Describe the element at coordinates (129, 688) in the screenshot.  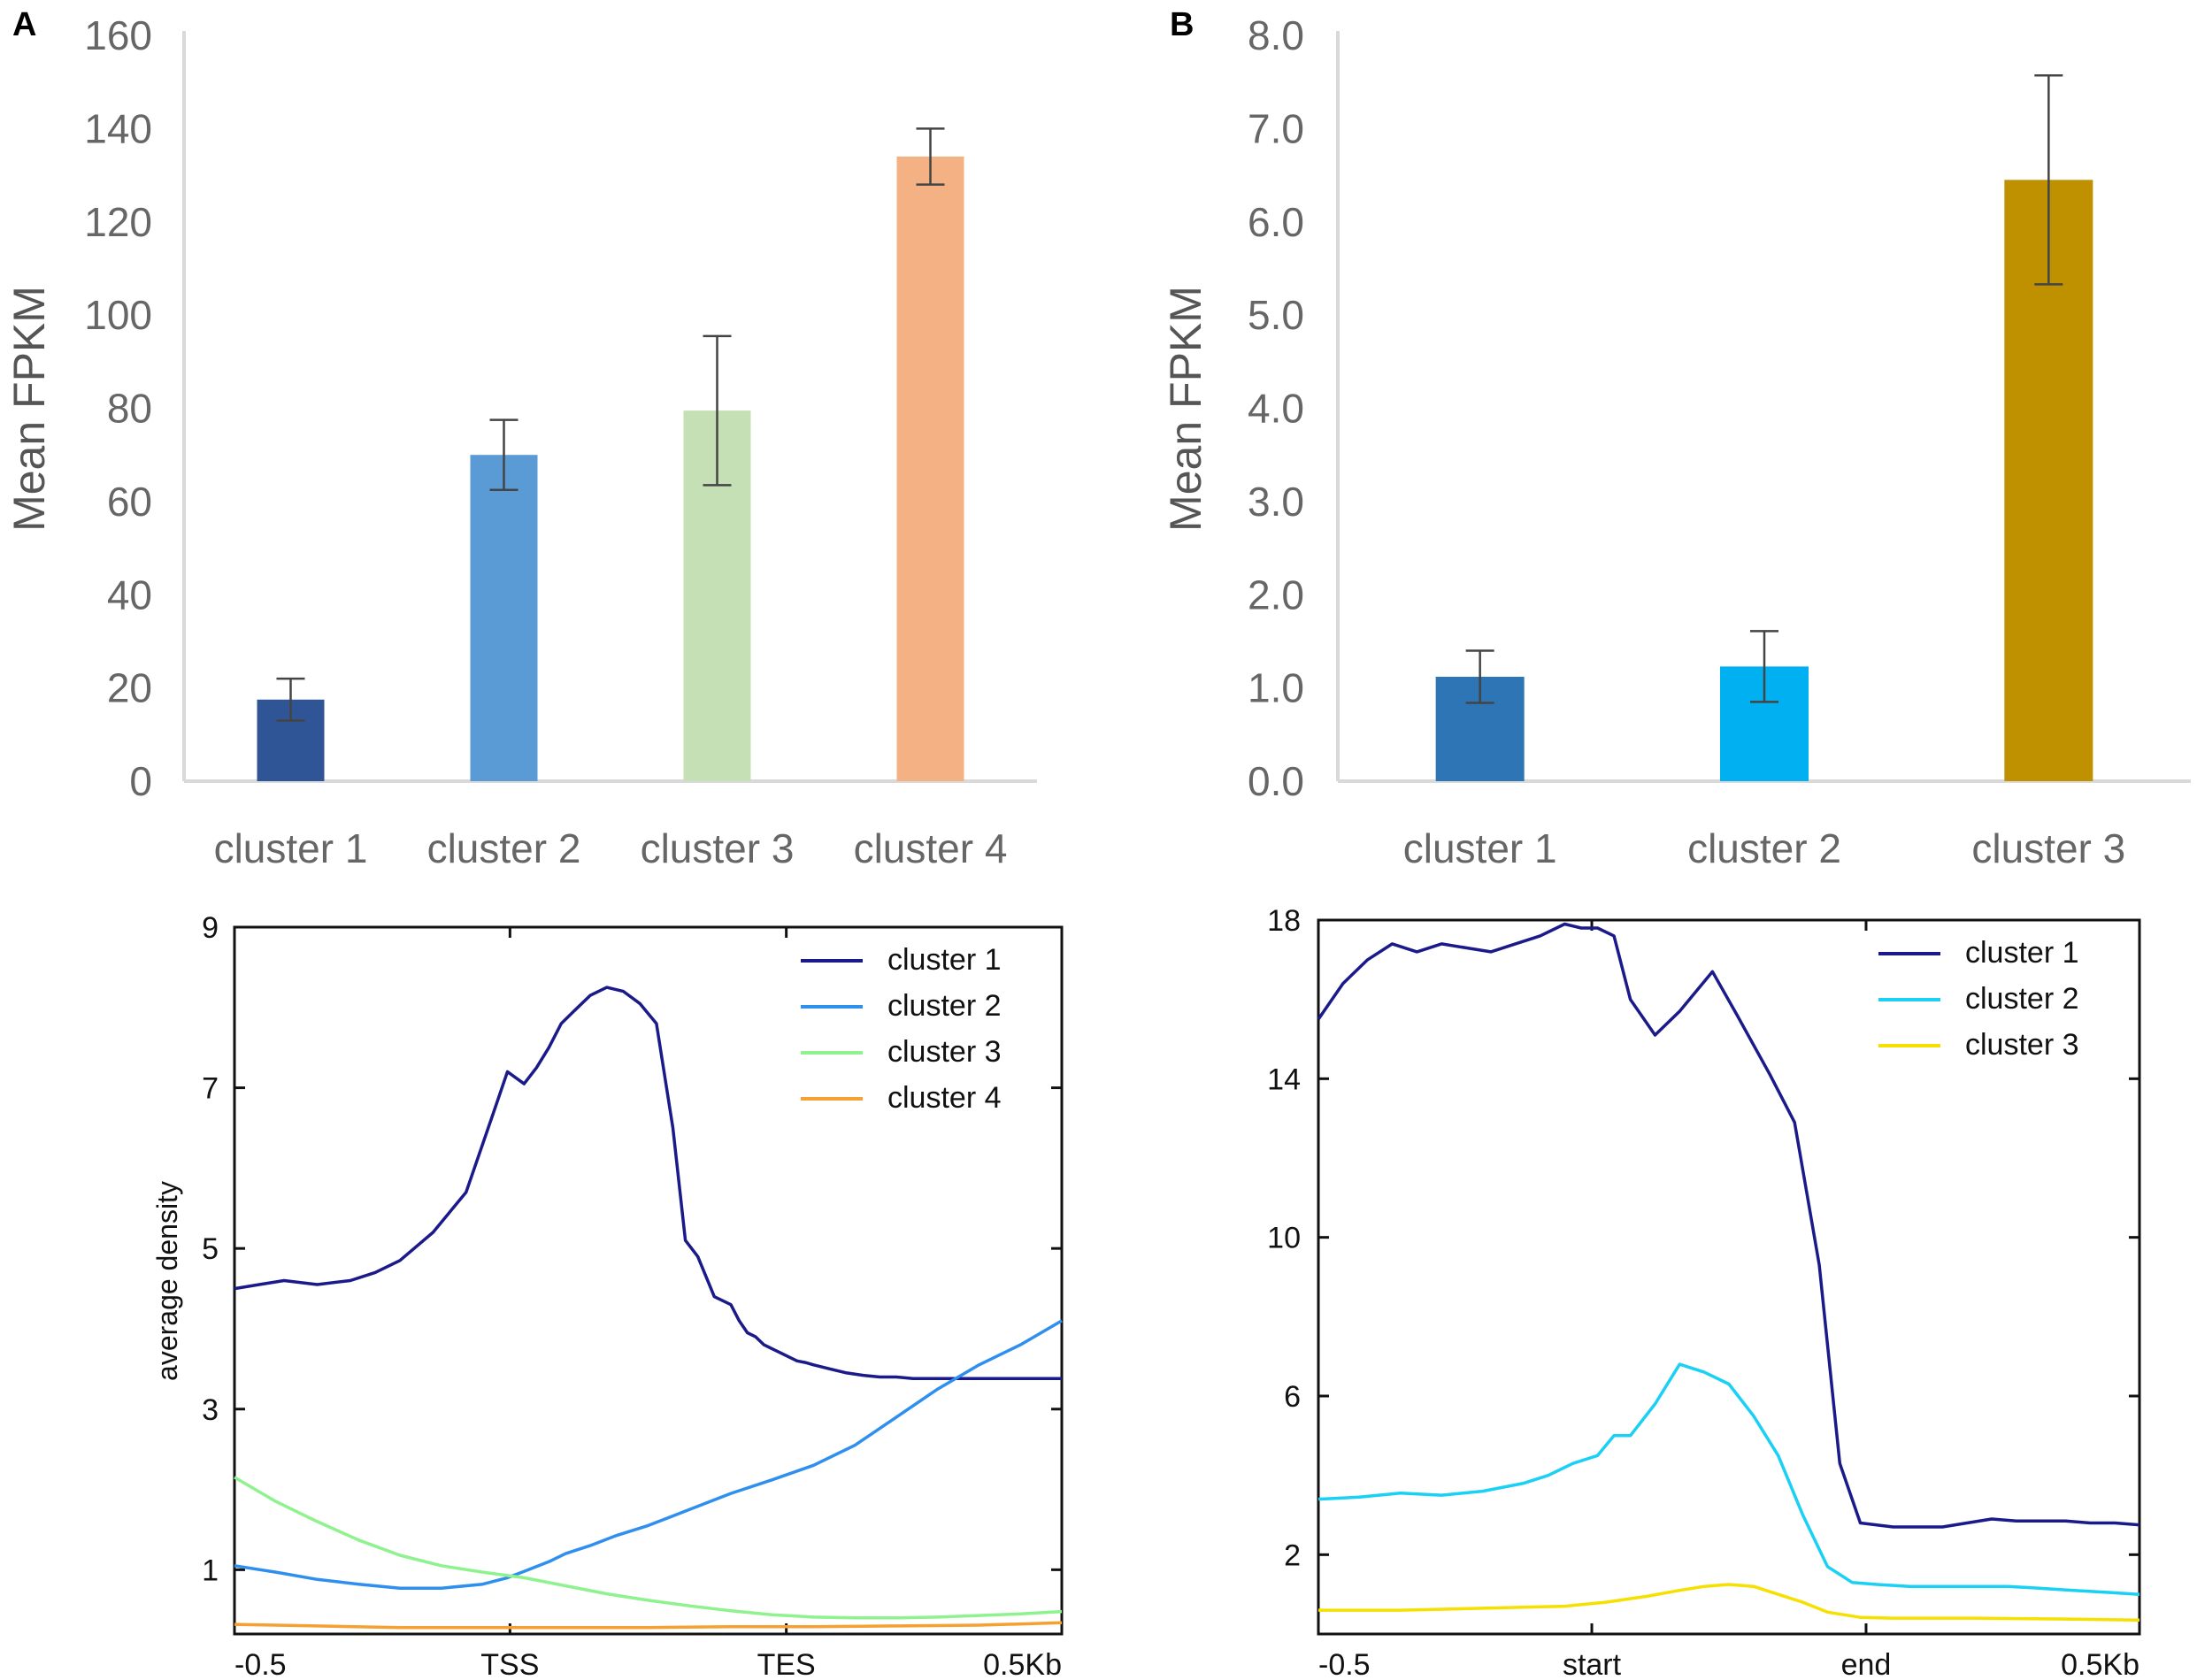
I see `y-tick-label: 20` at that location.